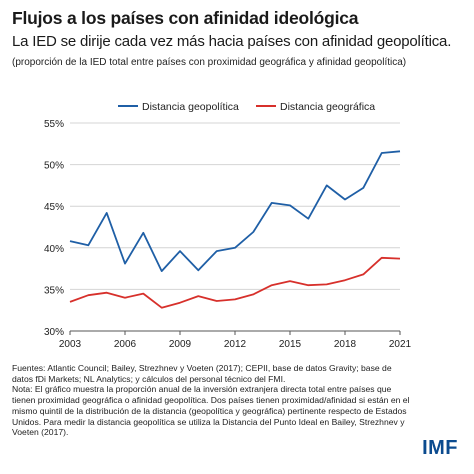 Image resolution: width=474 pixels, height=474 pixels. Describe the element at coordinates (54, 290) in the screenshot. I see `y-tick-label: 35%` at that location.